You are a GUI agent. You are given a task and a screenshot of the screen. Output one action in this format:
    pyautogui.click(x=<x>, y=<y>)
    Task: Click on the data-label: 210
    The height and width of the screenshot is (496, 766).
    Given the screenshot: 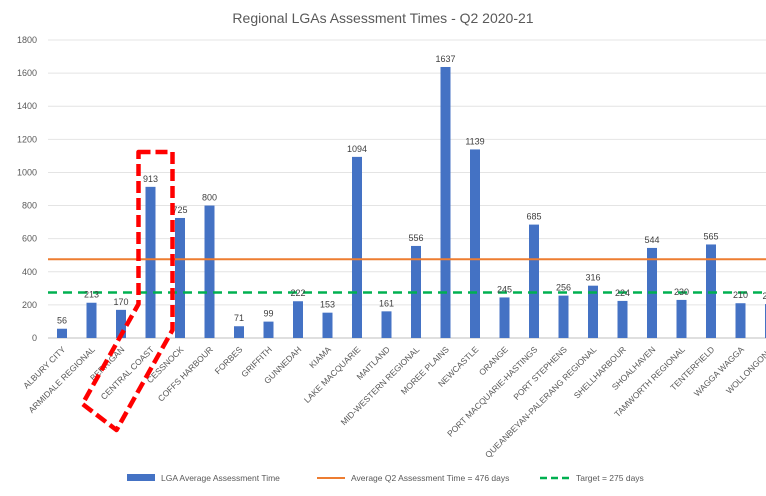 What is the action you would take?
    pyautogui.click(x=740, y=295)
    